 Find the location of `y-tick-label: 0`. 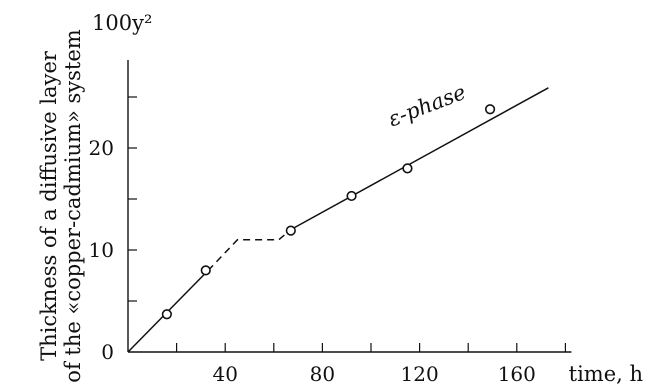

y-tick-label: 0 is located at coordinates (107, 352).